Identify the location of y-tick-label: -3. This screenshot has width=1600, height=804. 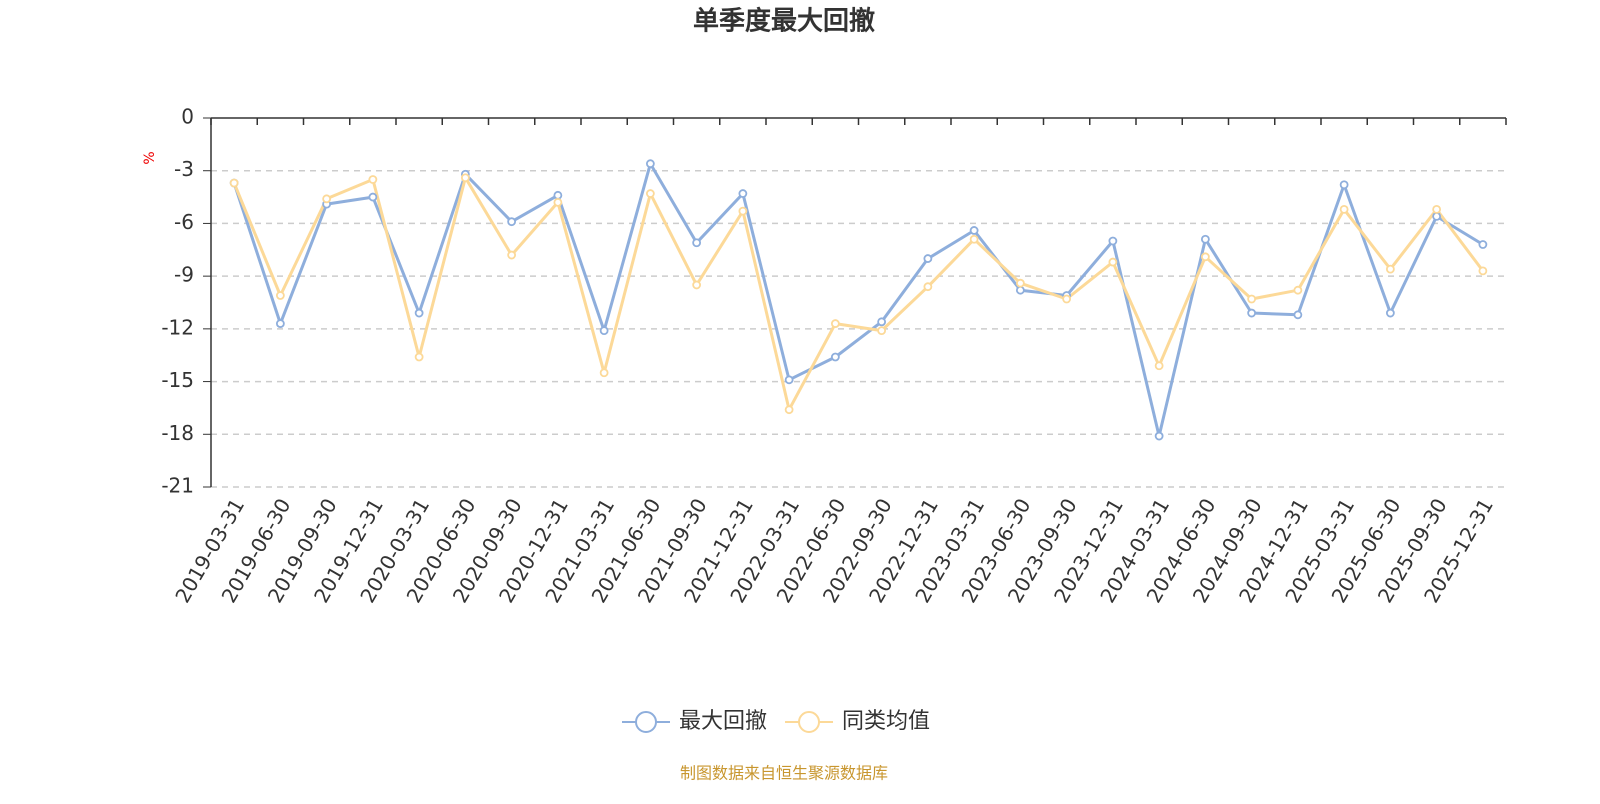
(184, 169).